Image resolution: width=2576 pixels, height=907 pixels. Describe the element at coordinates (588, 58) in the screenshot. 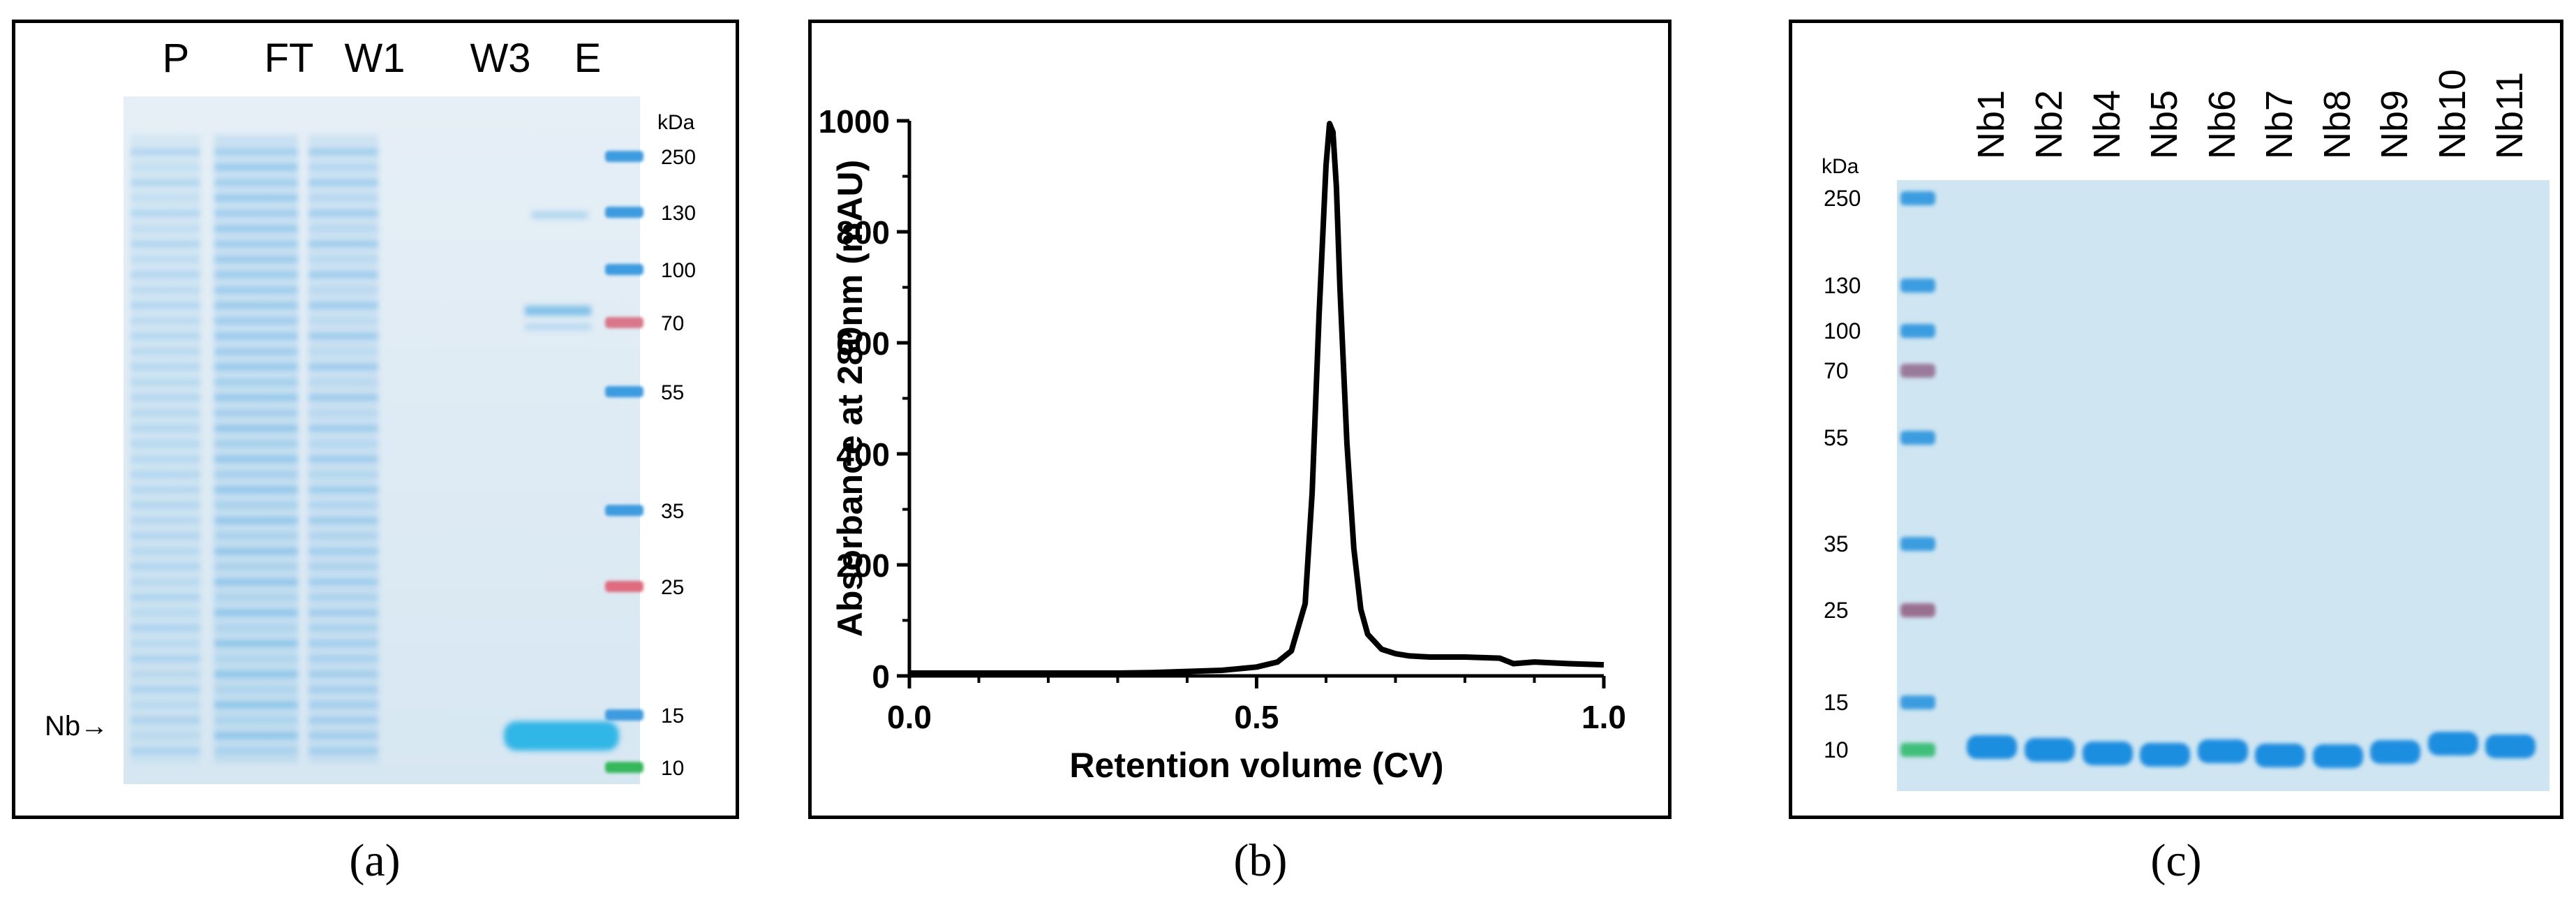

I see `lane-label: E` at that location.